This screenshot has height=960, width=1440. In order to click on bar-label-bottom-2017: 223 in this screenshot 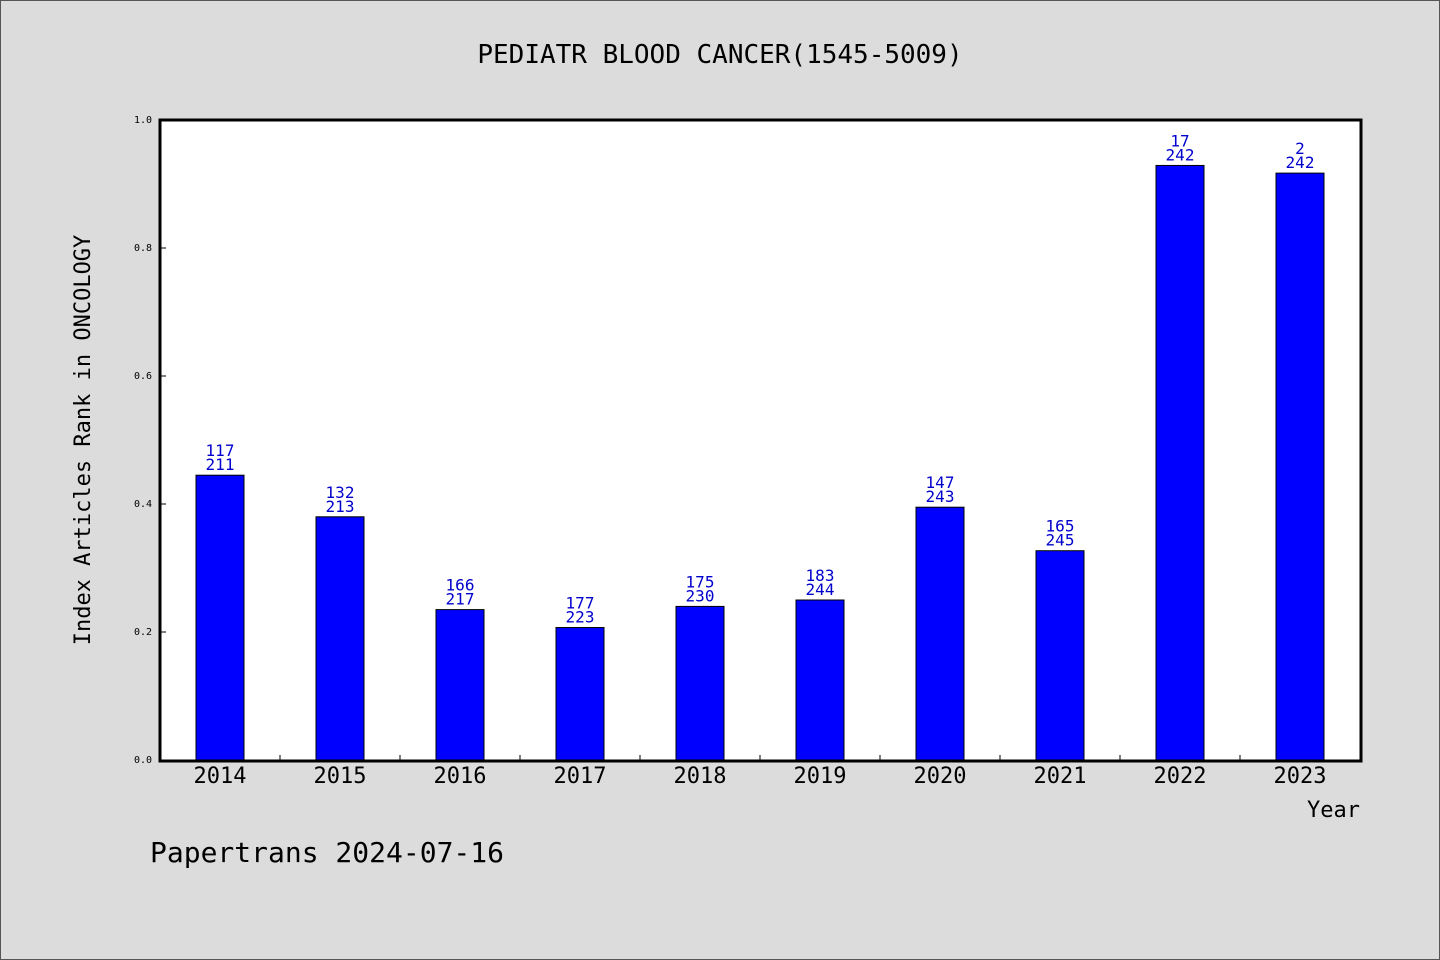, I will do `click(580, 617)`.